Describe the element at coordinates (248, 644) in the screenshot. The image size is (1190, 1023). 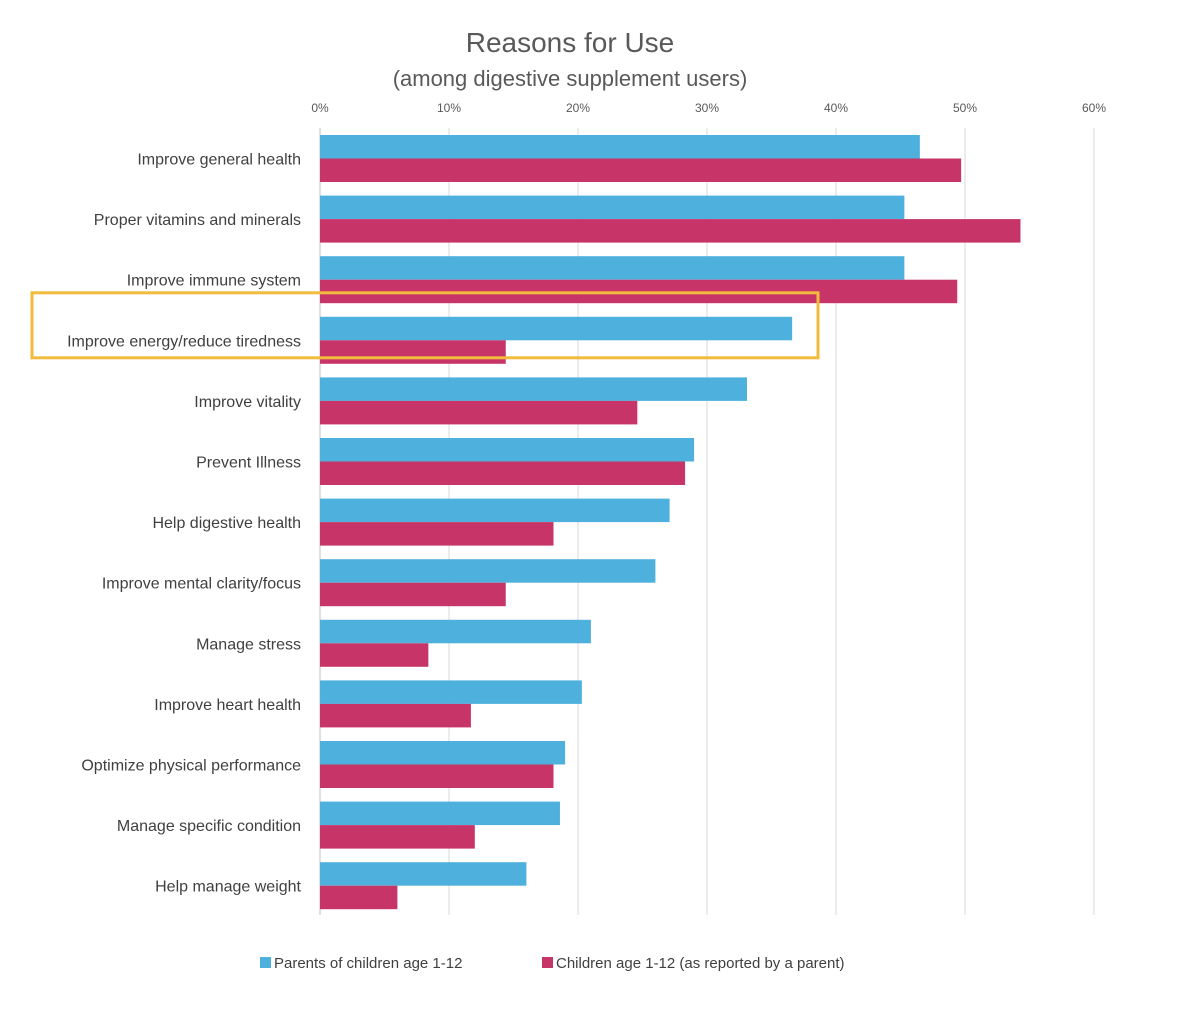
I see `category-label: Manage stress` at that location.